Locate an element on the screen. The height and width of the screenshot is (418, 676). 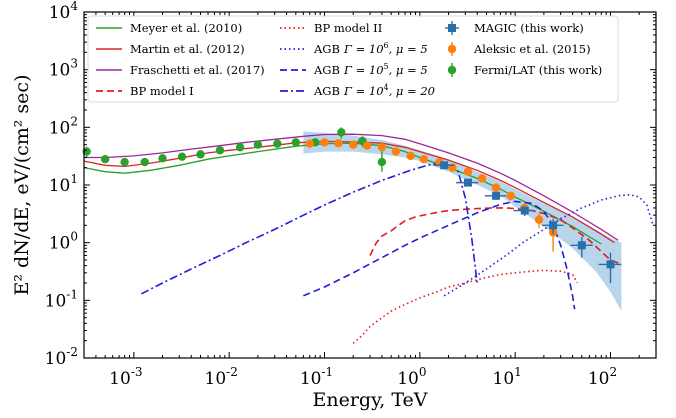
legend-entry: Fermi/LAT (this work) is located at coordinates (524, 70).